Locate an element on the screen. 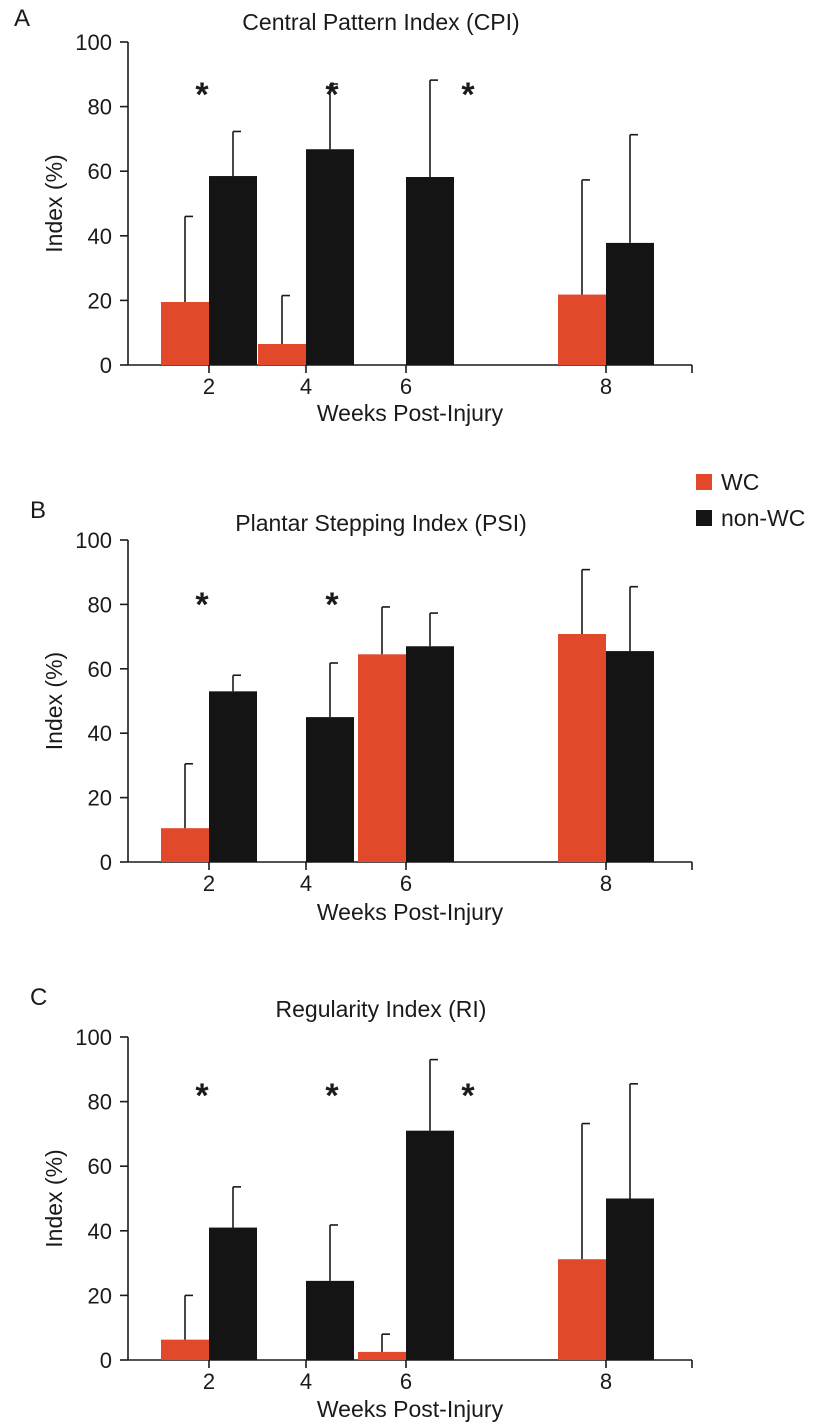  panel-letter: C is located at coordinates (38, 997).